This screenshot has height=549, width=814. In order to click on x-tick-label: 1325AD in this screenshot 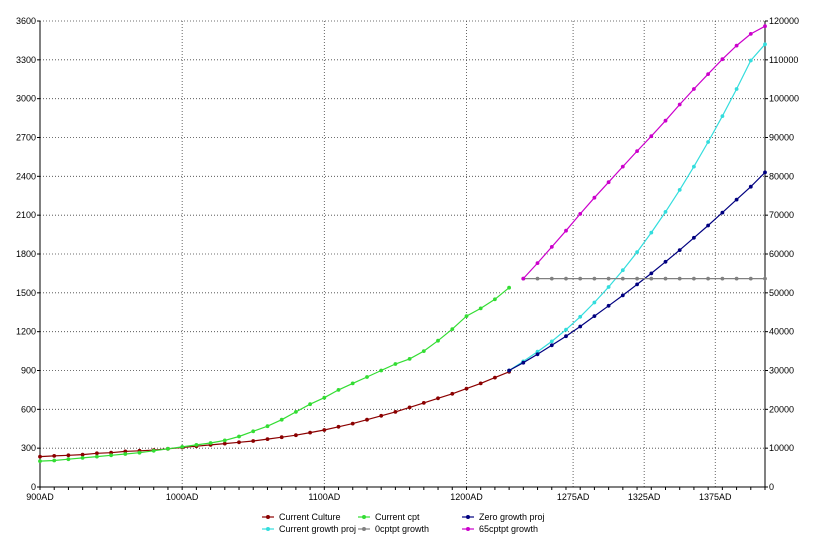, I will do `click(644, 497)`.